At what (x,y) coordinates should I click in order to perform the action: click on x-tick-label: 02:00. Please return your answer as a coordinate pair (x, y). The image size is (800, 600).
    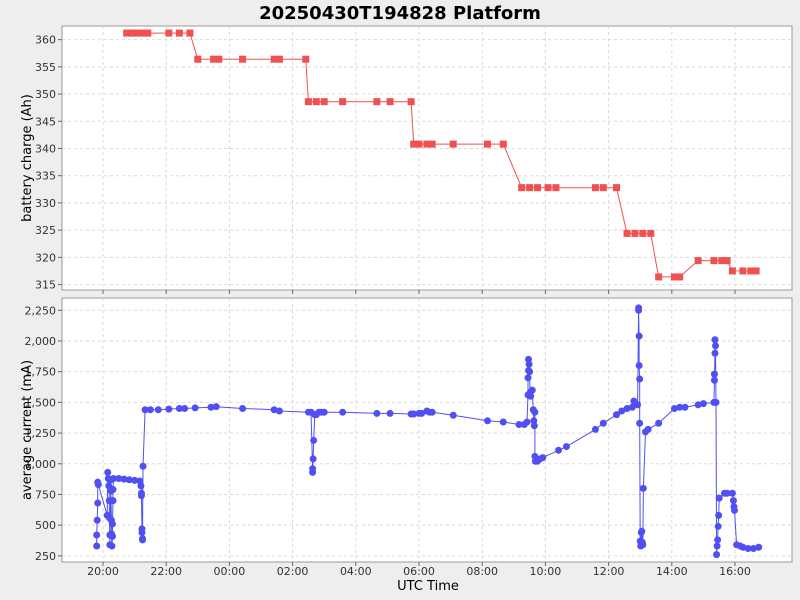
    Looking at the image, I should click on (293, 571).